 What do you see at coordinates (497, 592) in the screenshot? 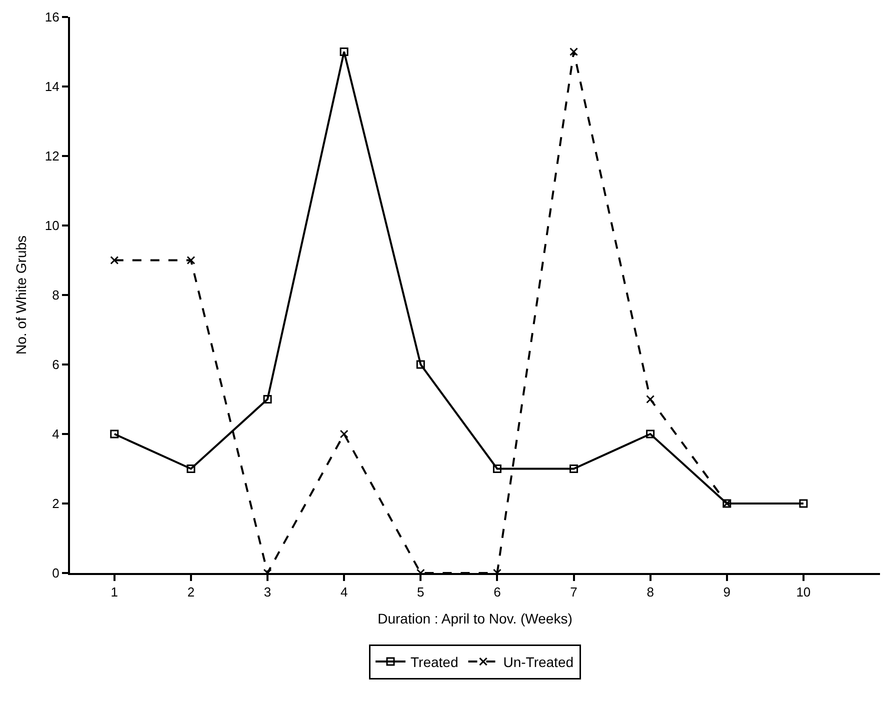
I see `x-tick-label: 6` at bounding box center [497, 592].